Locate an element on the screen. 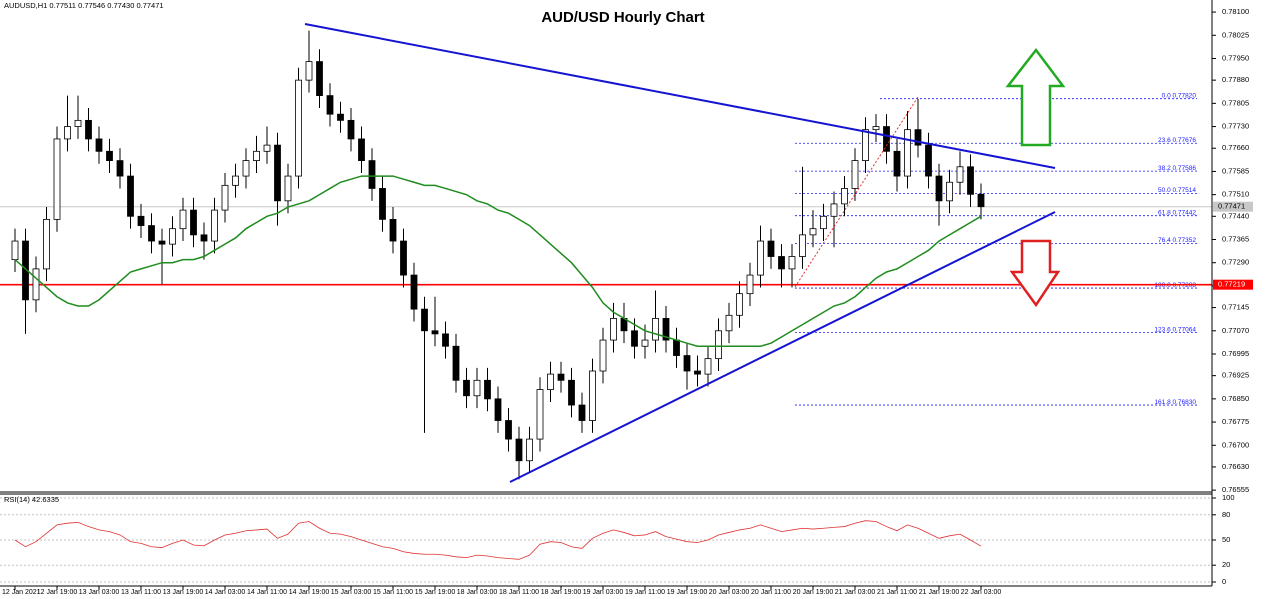  y-tick-label: 0.76555 is located at coordinates (1235, 489).